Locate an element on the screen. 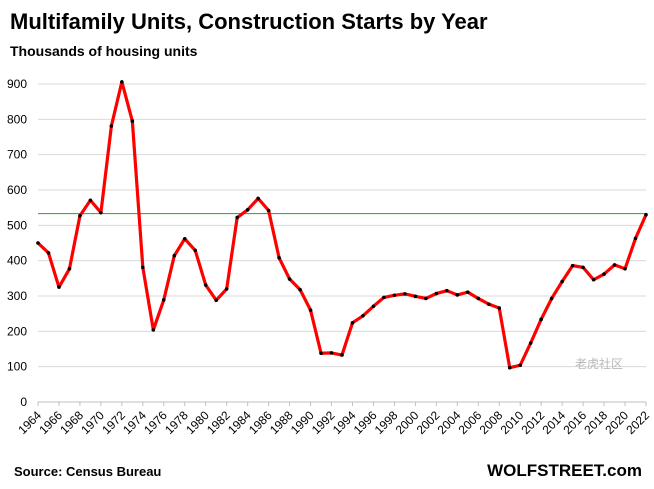 The height and width of the screenshot is (489, 654). x-tick-label: 2022 is located at coordinates (637, 422).